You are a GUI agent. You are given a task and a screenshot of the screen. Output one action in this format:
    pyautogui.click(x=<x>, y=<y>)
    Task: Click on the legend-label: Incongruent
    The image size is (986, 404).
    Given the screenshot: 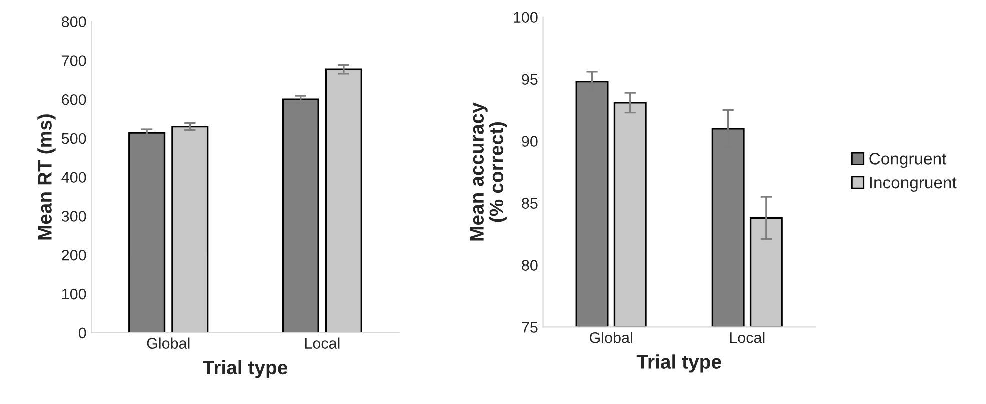 What is the action you would take?
    pyautogui.click(x=913, y=184)
    